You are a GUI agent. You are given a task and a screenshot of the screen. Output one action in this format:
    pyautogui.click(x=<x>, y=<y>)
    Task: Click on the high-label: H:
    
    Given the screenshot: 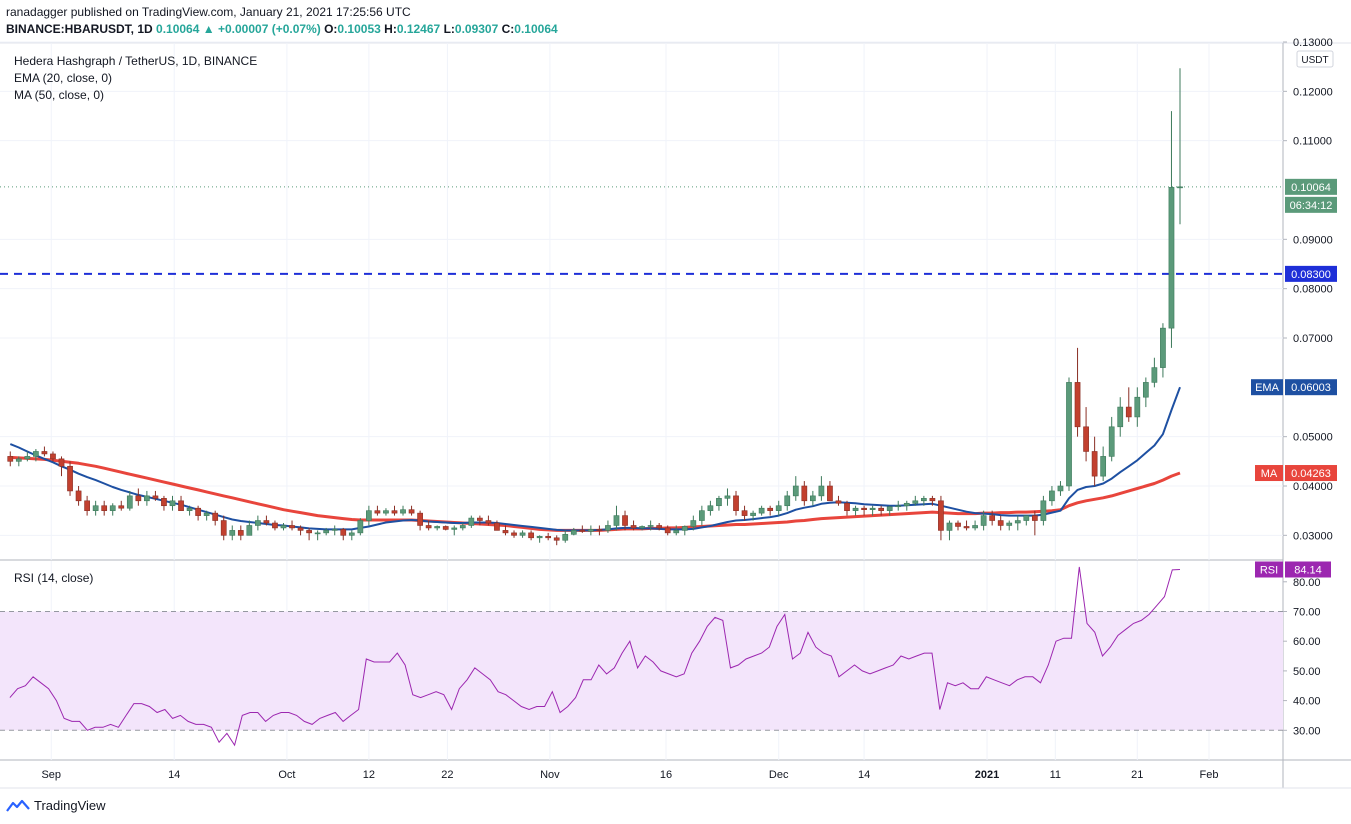 What is the action you would take?
    pyautogui.click(x=390, y=29)
    